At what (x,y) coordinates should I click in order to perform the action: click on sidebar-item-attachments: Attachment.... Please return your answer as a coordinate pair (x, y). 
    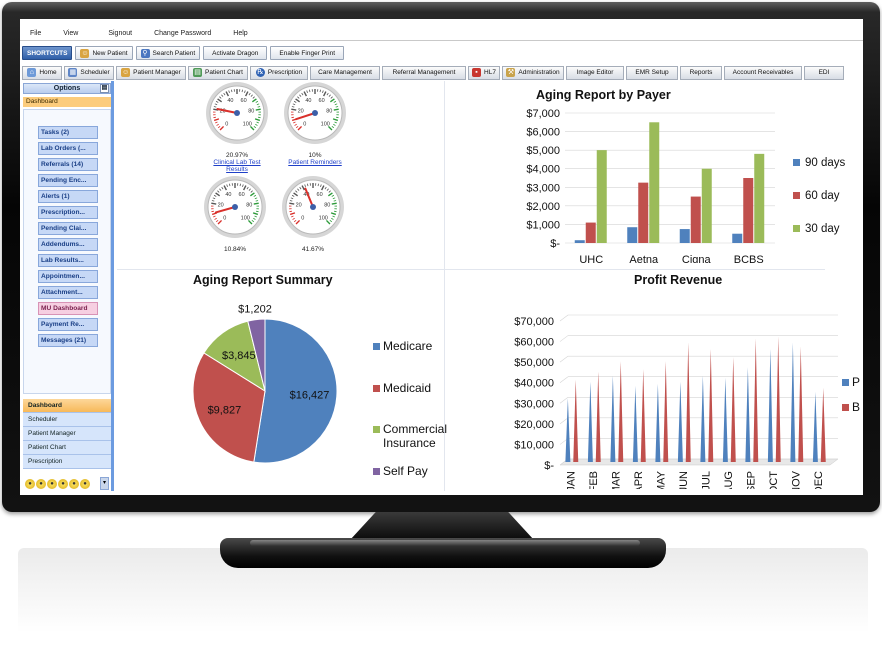
    Looking at the image, I should click on (68, 292).